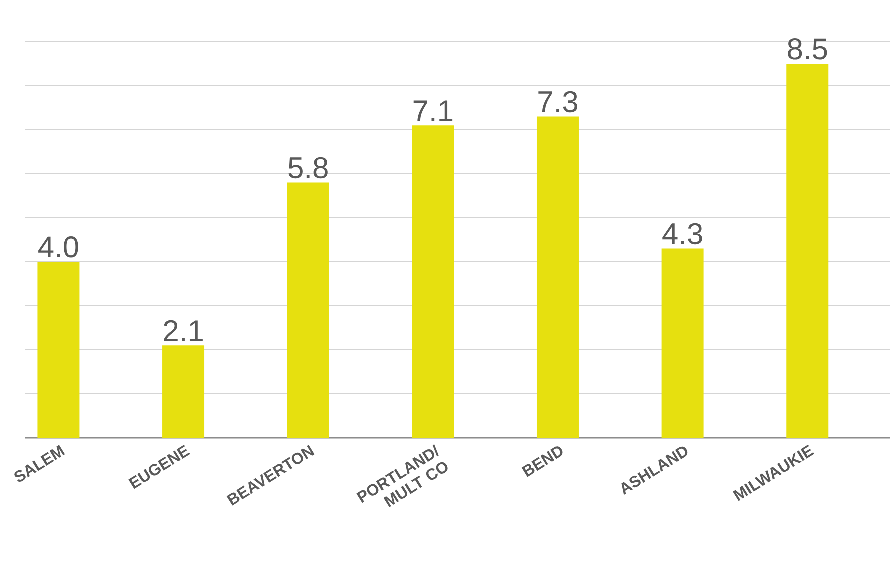 The width and height of the screenshot is (890, 577). What do you see at coordinates (433, 111) in the screenshot?
I see `data-label: 7.1` at bounding box center [433, 111].